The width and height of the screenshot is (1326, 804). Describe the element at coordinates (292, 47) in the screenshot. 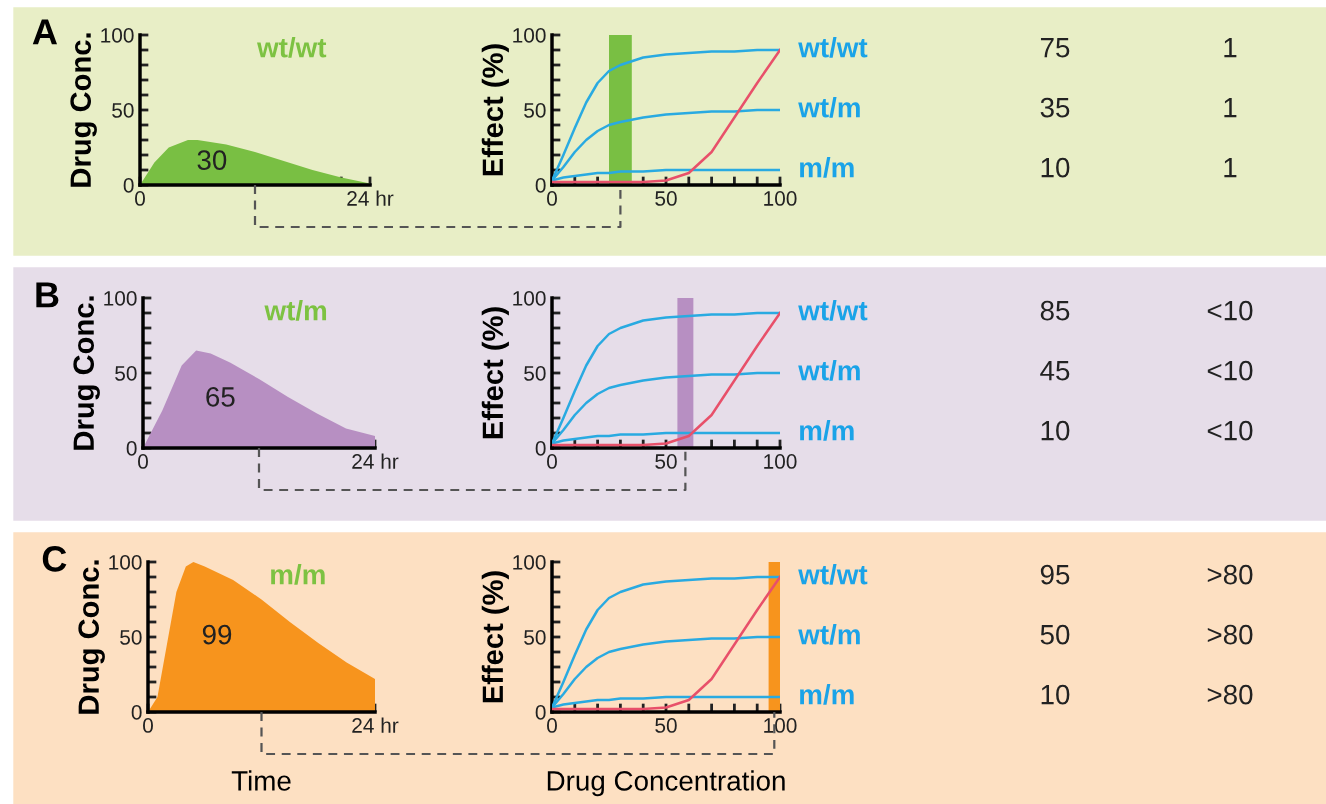

I see `annotation: wt/wt` at that location.